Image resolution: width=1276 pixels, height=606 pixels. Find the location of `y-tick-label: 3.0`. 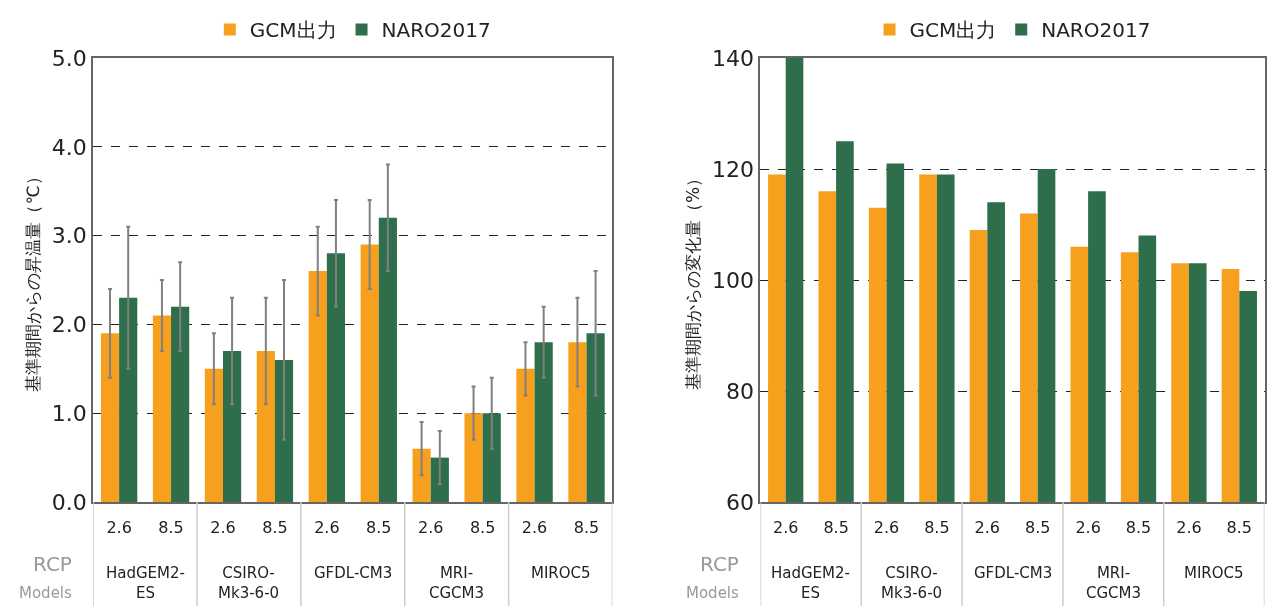

y-tick-label: 3.0 is located at coordinates (69, 236).